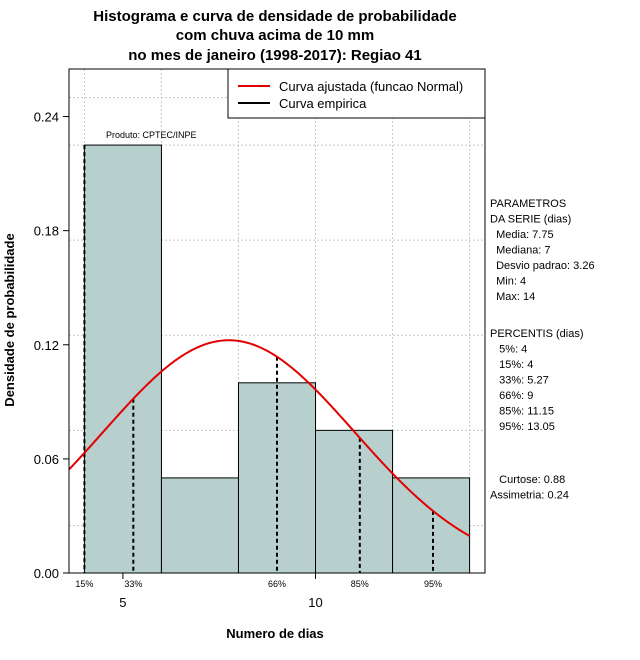 This screenshot has height=660, width=640. What do you see at coordinates (520, 251) in the screenshot?
I see `parametros-line: Mediana: 7` at bounding box center [520, 251].